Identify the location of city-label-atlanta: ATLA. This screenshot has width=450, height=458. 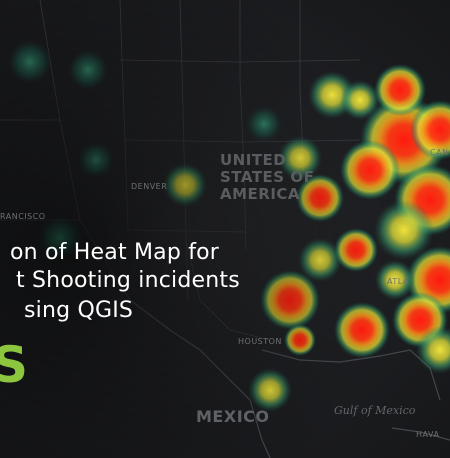
(398, 281).